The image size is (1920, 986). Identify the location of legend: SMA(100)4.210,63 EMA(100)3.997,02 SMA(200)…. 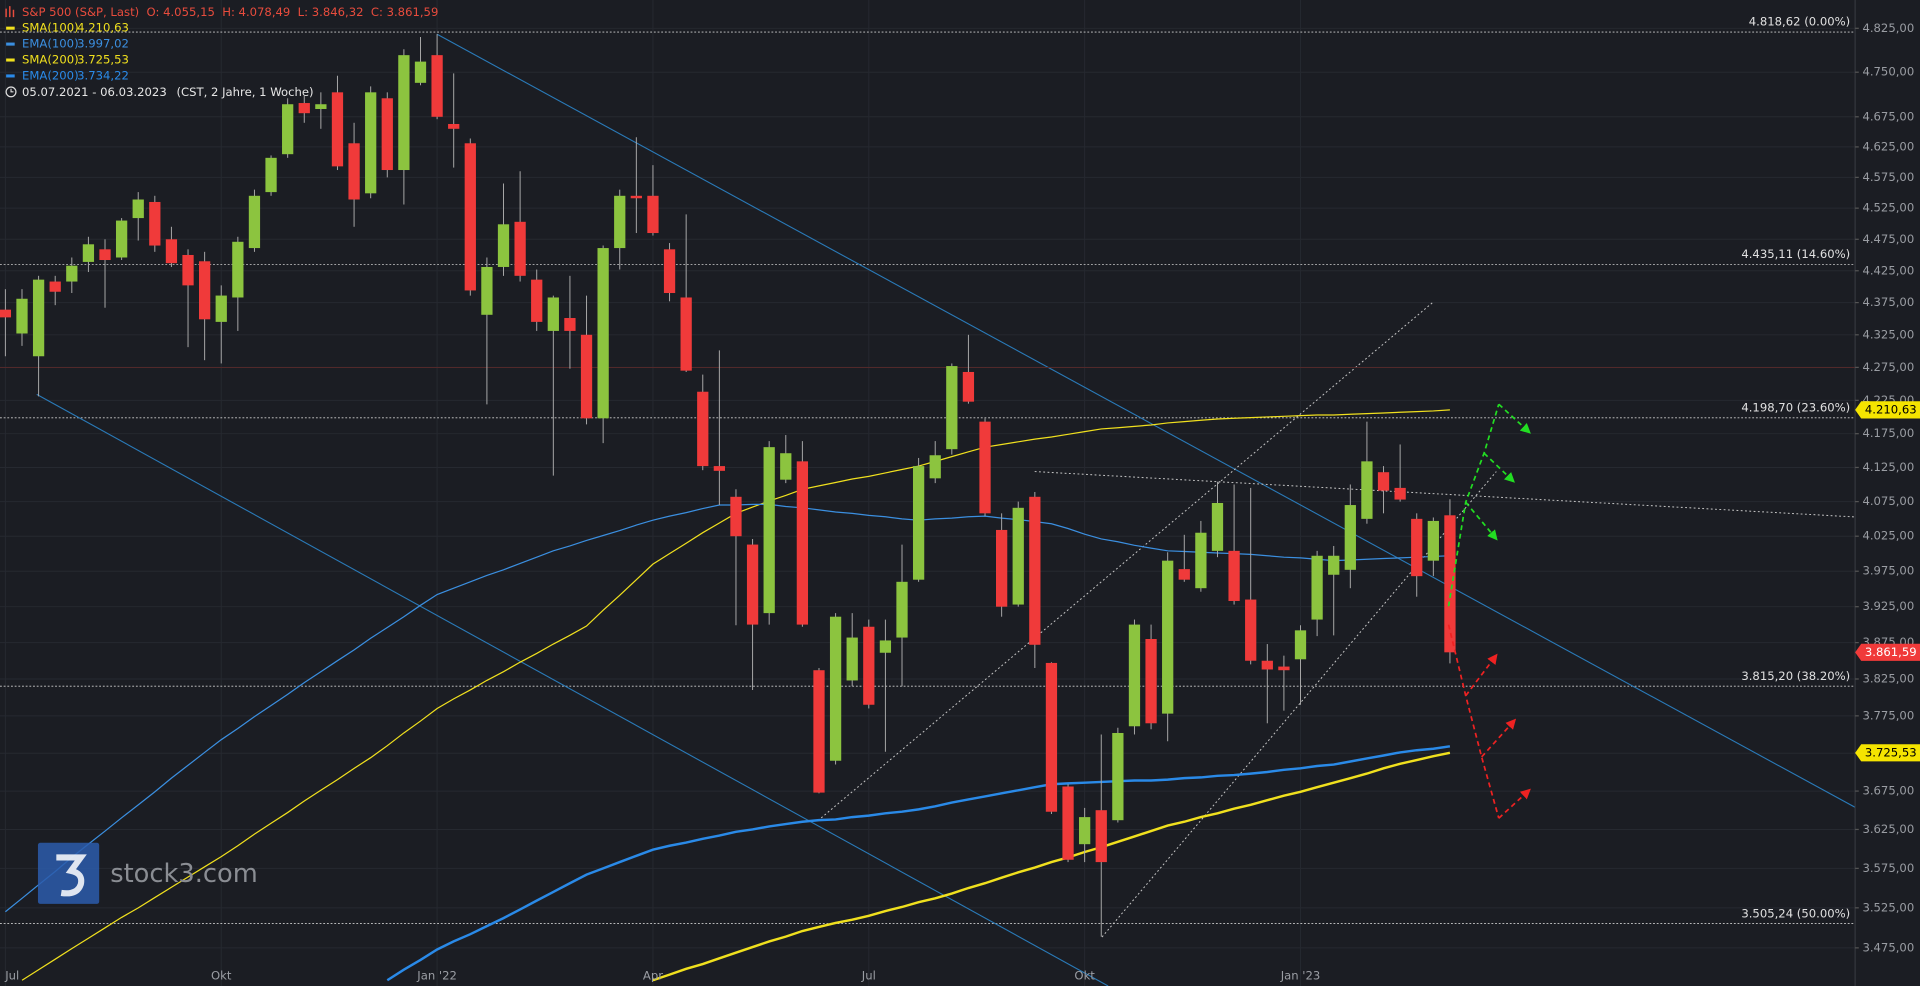
(67, 51).